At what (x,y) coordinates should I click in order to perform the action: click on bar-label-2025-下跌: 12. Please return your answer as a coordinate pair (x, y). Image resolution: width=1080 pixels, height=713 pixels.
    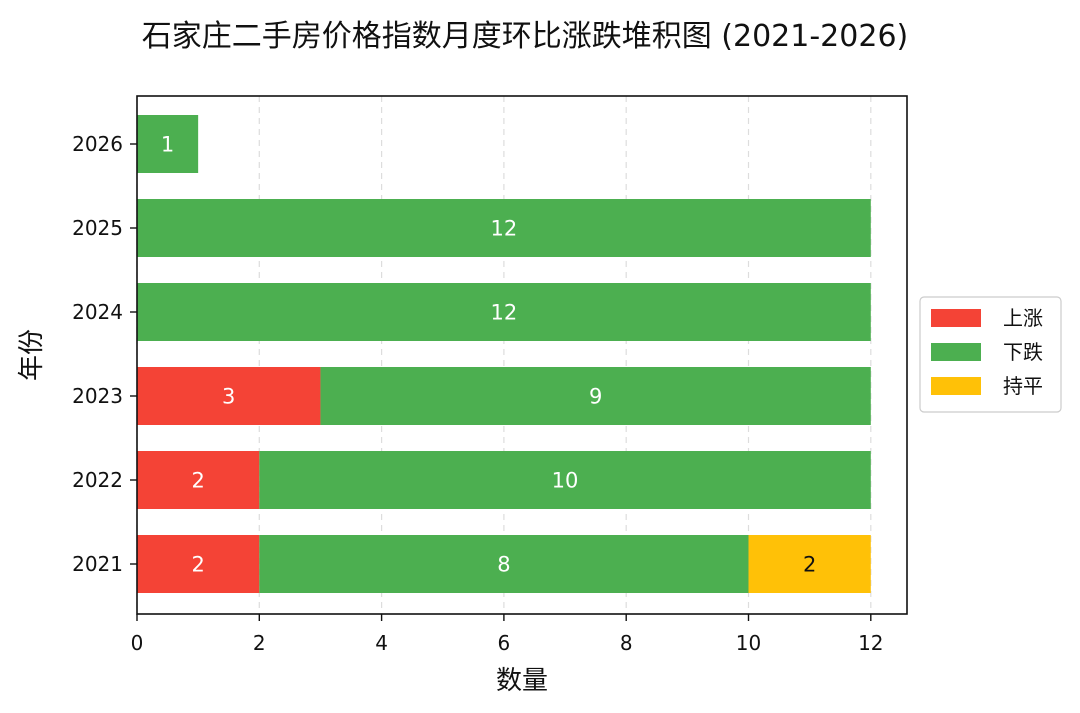
    Looking at the image, I should click on (504, 229).